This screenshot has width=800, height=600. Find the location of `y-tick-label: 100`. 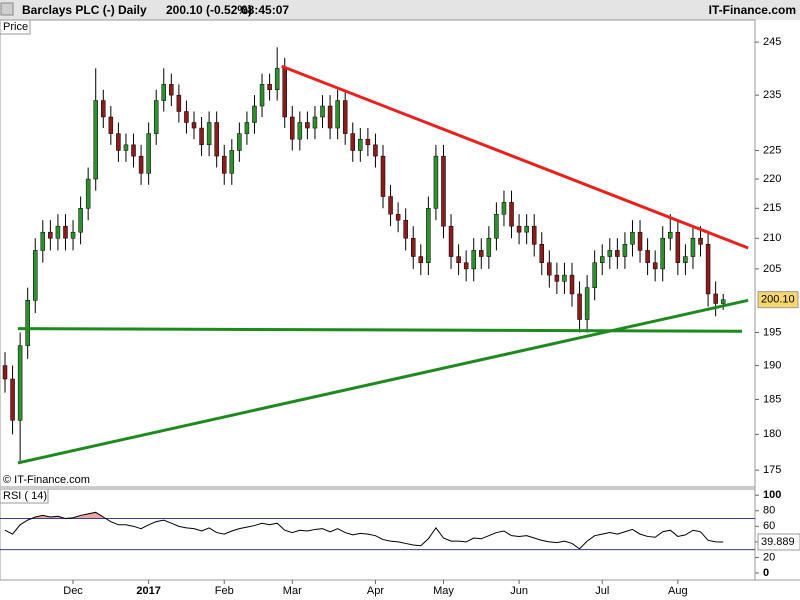

y-tick-label: 100 is located at coordinates (772, 495).